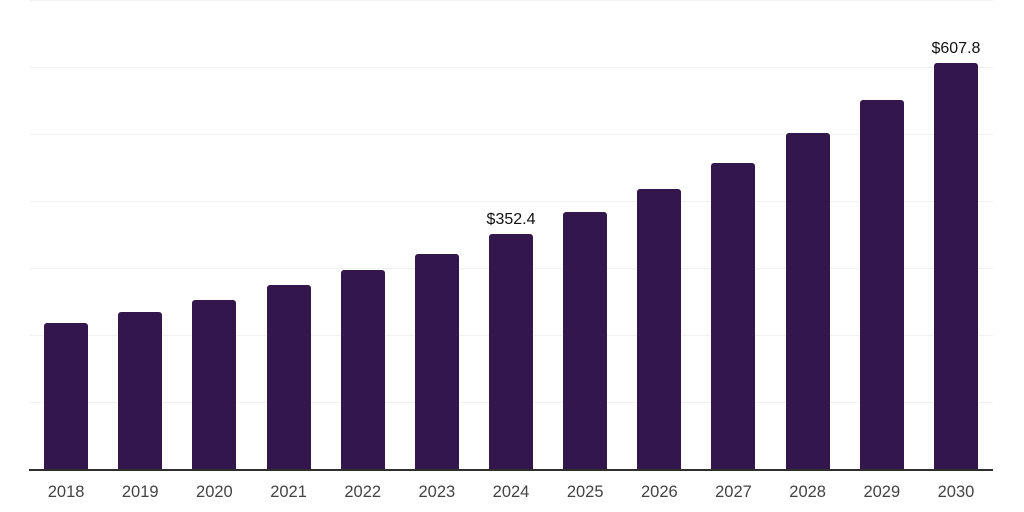  I want to click on x-tick-label-2019: 2019, so click(140, 492).